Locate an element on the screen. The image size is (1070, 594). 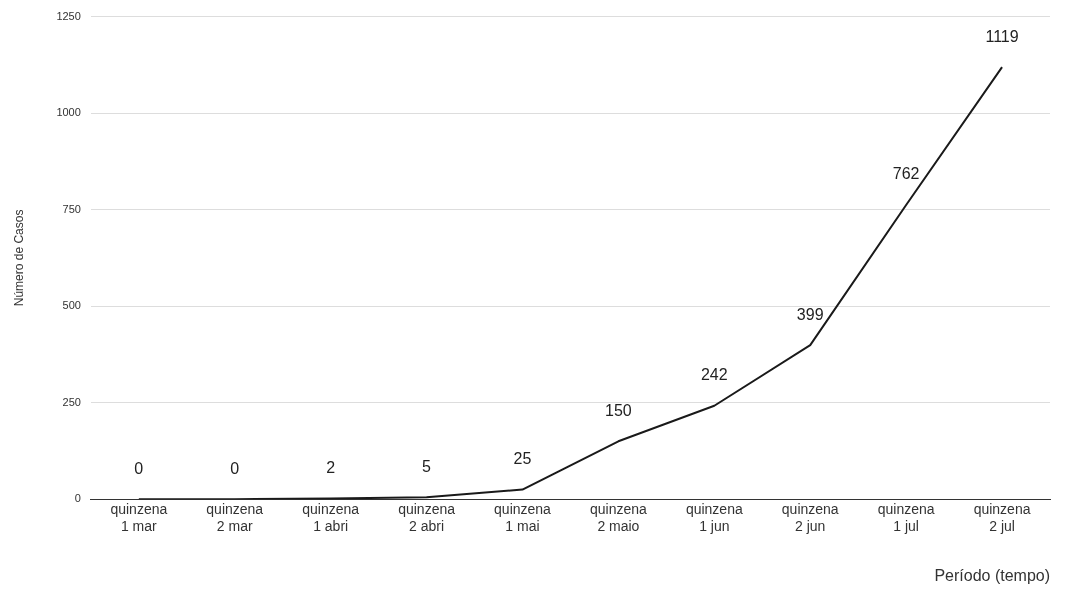
x-tick-label: quinzena 2 jun is located at coordinates (810, 518).